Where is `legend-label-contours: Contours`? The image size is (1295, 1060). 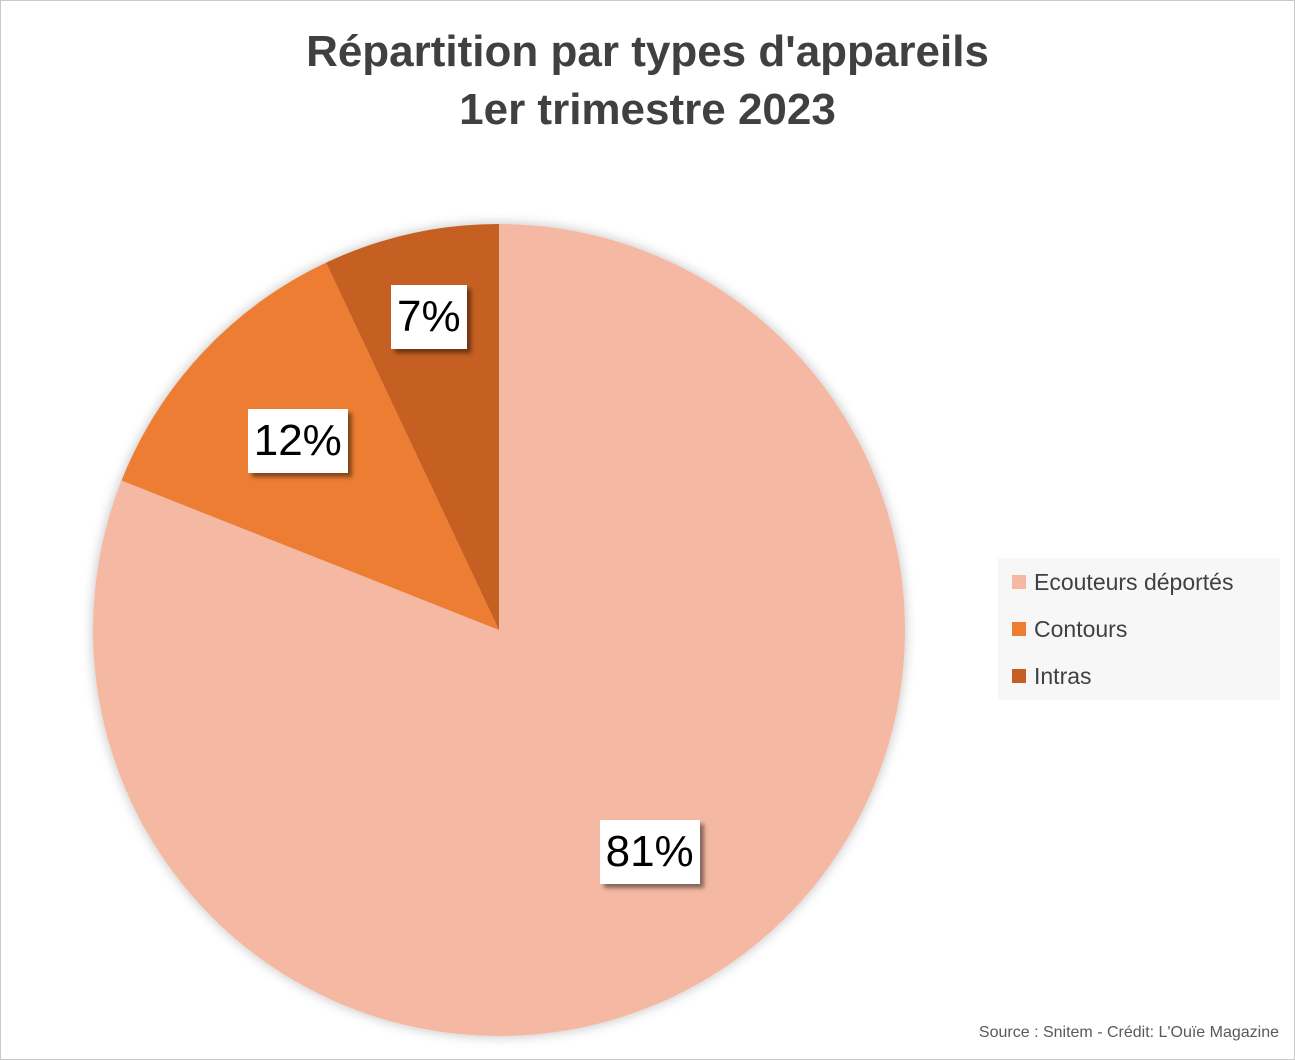
legend-label-contours: Contours is located at coordinates (1081, 628).